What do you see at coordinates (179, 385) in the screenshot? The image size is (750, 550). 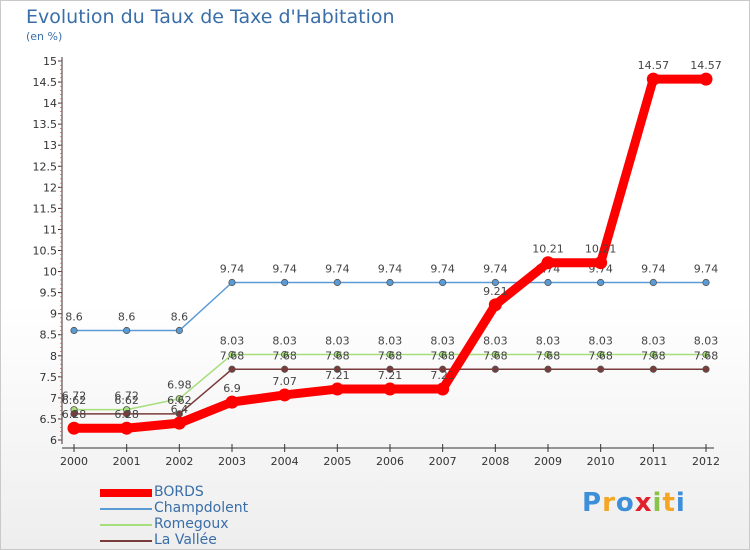 I see `data-label: 6.98` at bounding box center [179, 385].